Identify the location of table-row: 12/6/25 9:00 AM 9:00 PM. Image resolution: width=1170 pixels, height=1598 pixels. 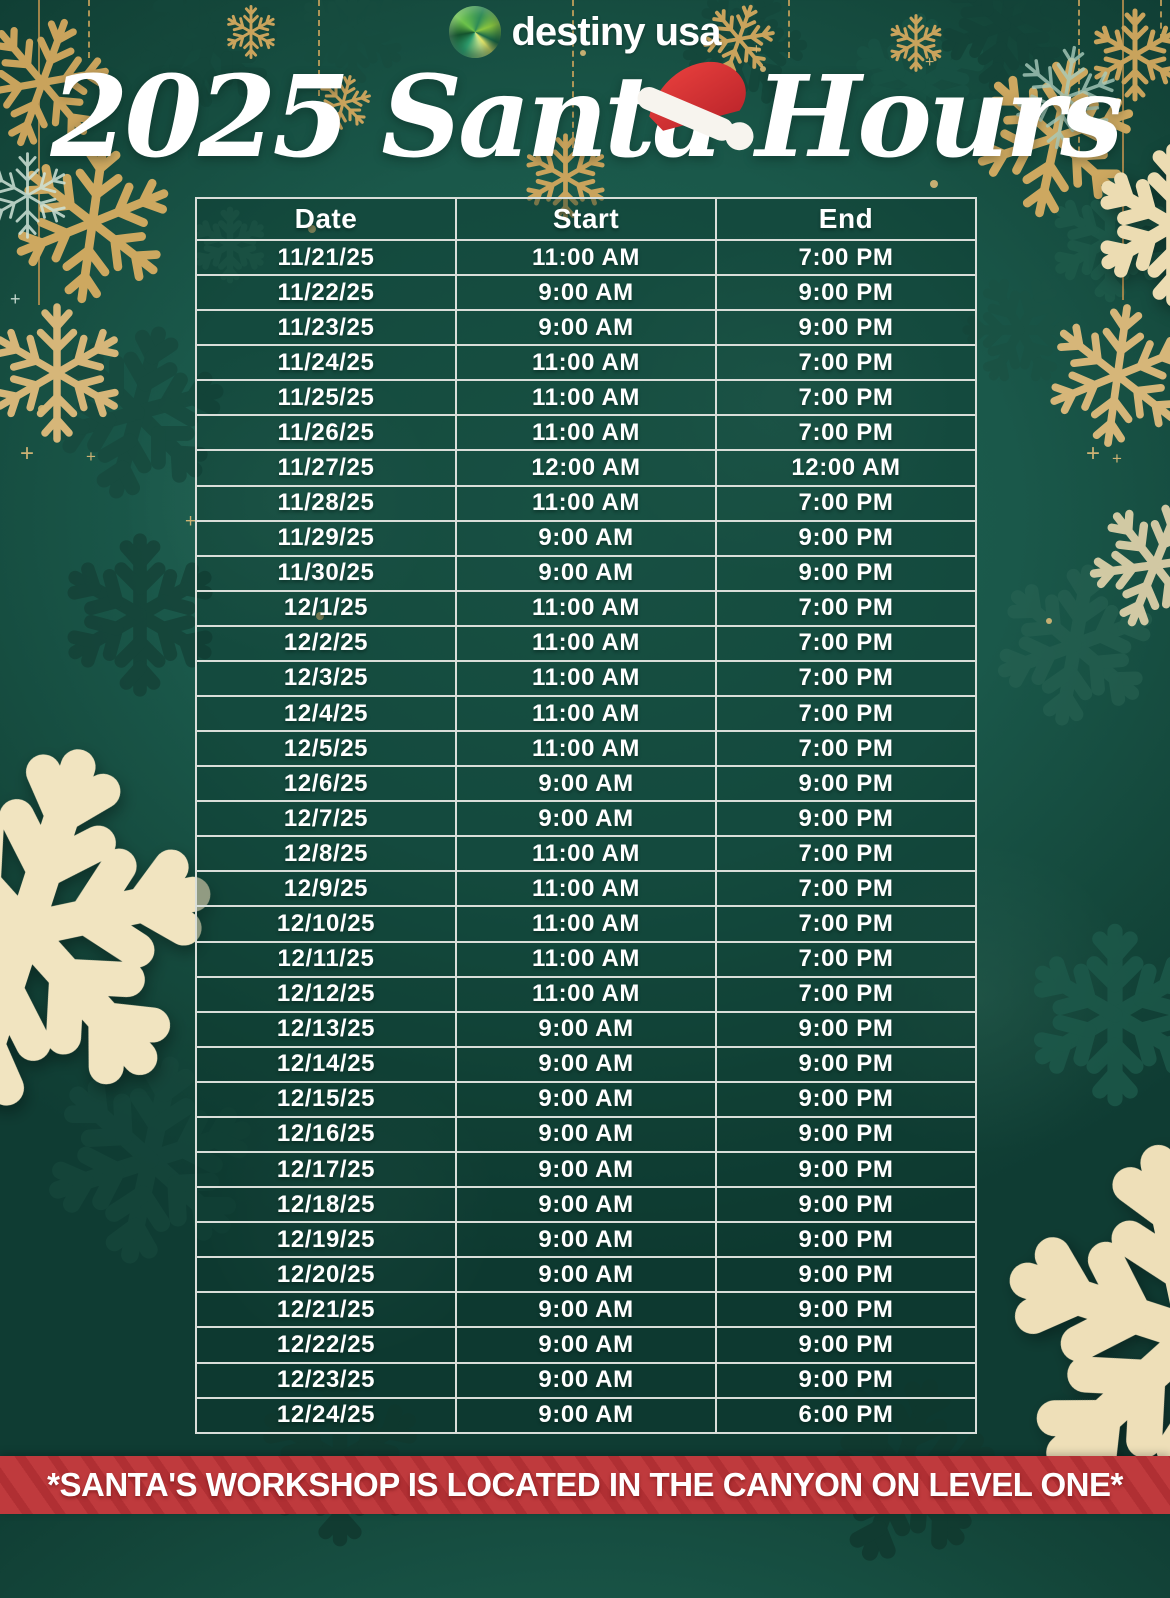
(586, 784).